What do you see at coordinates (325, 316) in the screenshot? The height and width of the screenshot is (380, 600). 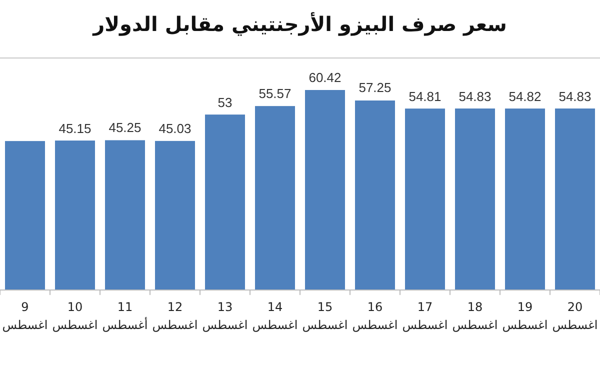 I see `x-tick-label: 15 اغسطس` at bounding box center [325, 316].